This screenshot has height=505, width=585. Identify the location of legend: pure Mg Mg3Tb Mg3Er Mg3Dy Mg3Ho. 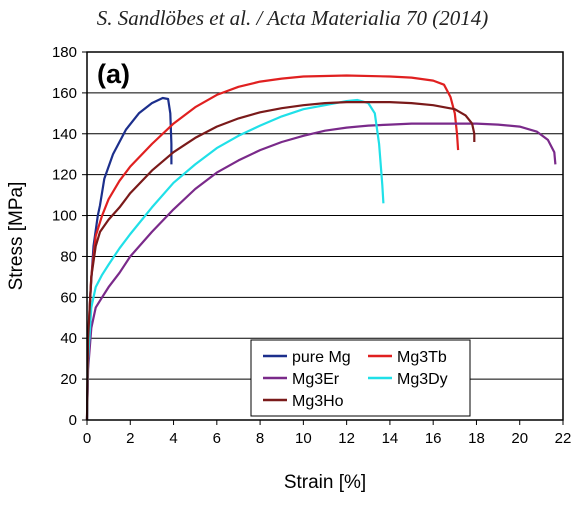
(360, 378).